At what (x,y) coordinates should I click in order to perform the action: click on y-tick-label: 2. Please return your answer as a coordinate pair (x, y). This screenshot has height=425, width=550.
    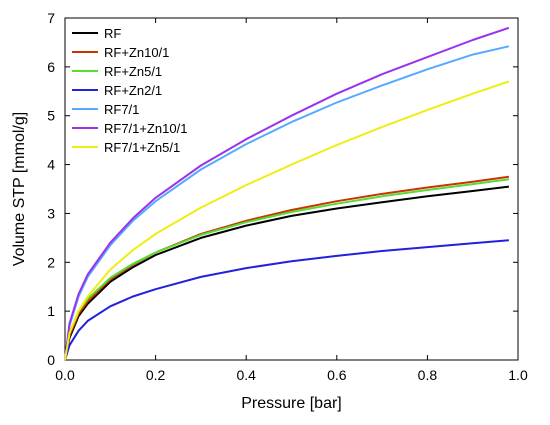
    Looking at the image, I should click on (51, 262).